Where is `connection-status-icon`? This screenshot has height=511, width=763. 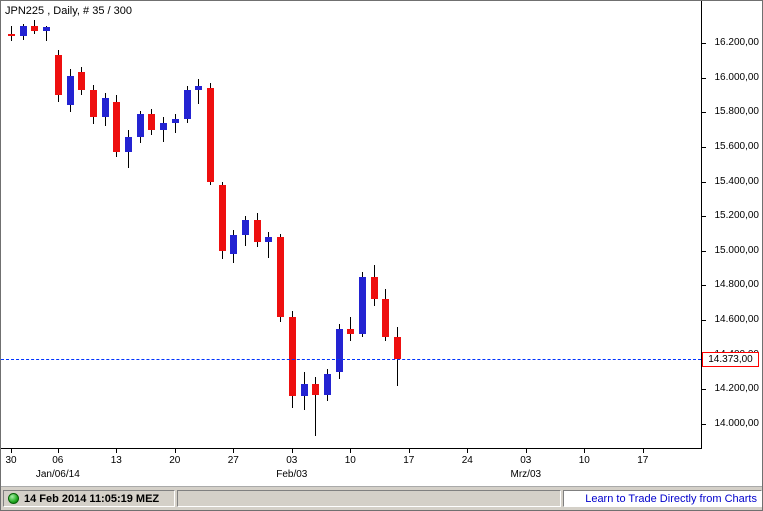
connection-status-icon is located at coordinates (13, 498).